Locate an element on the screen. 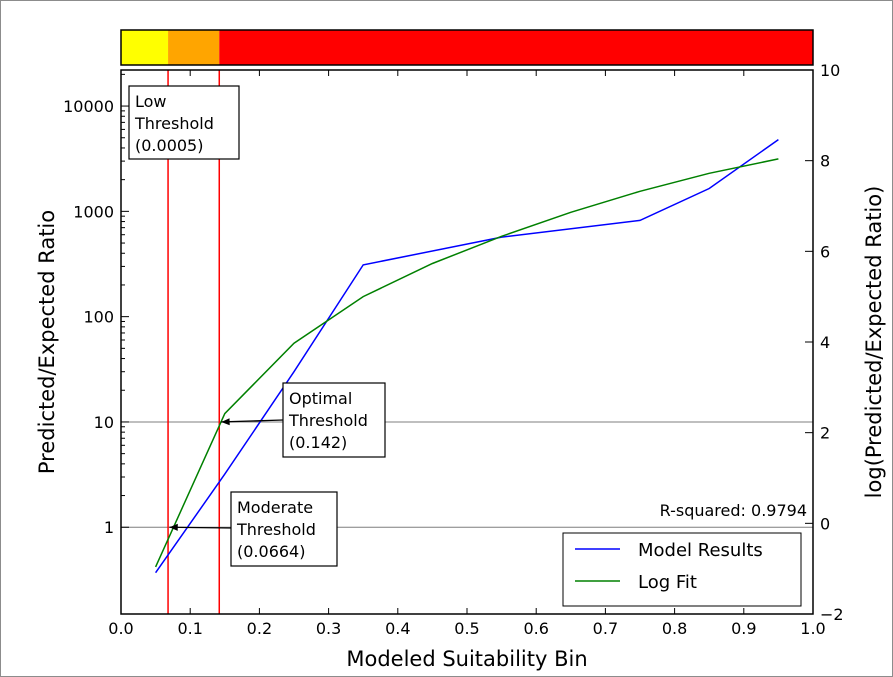 Image resolution: width=893 pixels, height=677 pixels. moderate-threshold-arrowhead is located at coordinates (173, 527).